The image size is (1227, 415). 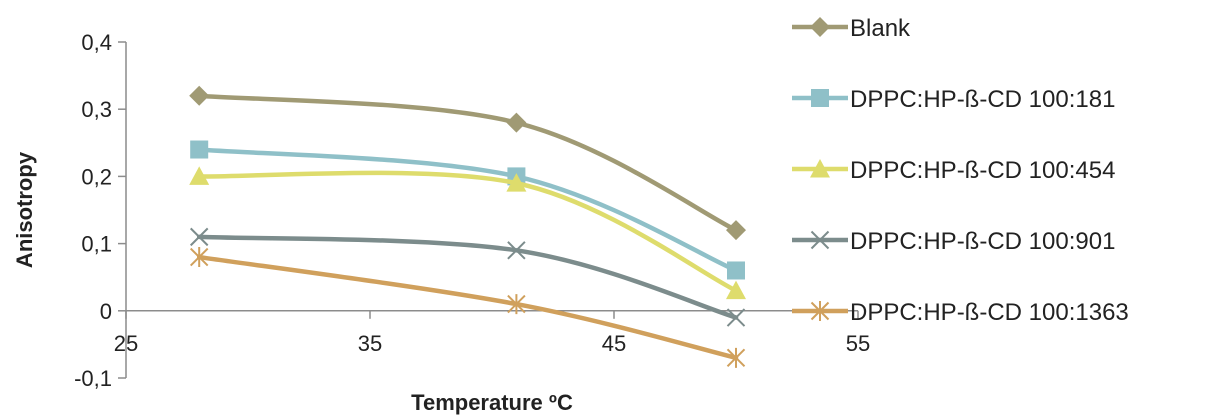 I want to click on legend-item: DPPC:HP-ß-CD 100:1363, so click(x=960, y=312).